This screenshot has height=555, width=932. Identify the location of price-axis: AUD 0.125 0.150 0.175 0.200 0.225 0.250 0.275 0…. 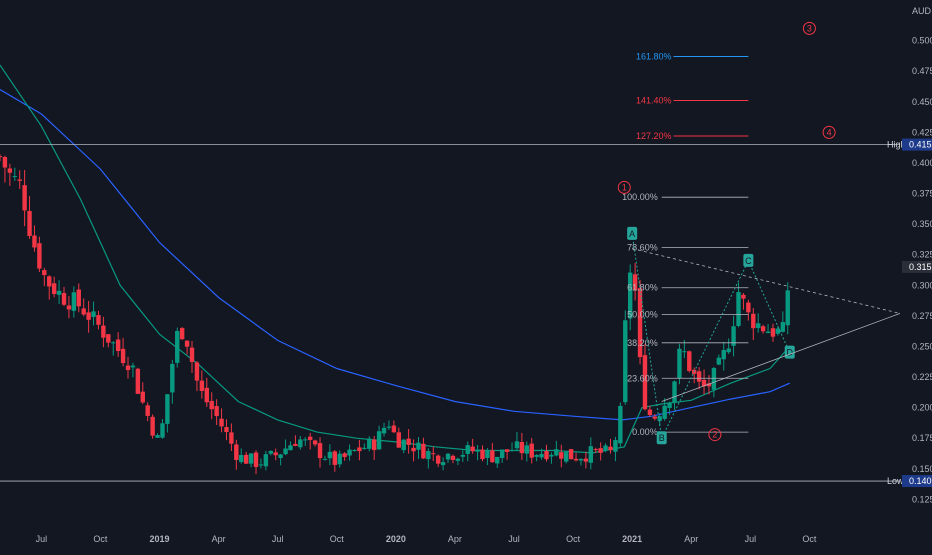
(917, 255).